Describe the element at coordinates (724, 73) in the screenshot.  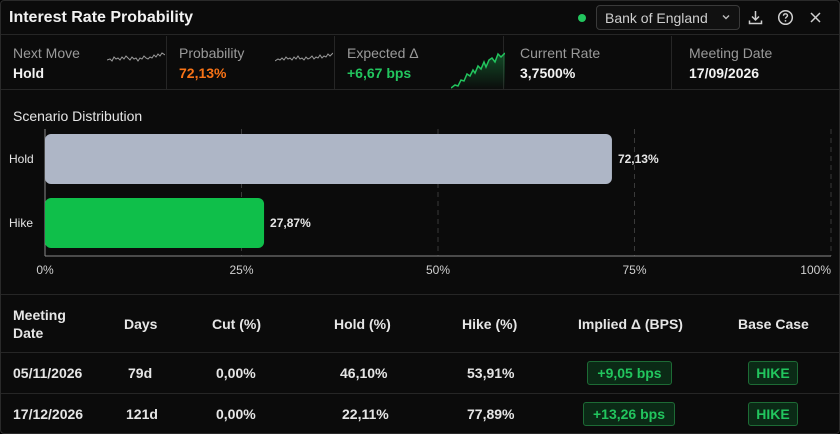
I see `metric-value: 17/09/2026` at that location.